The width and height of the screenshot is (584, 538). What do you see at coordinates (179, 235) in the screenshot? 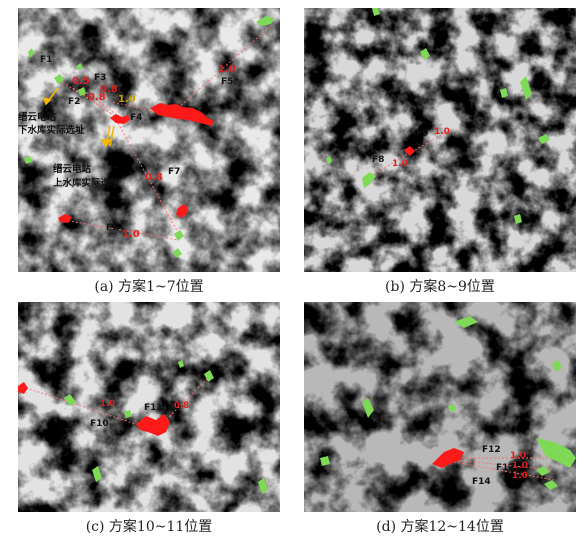
I see `upper-reservoir-f6` at bounding box center [179, 235].